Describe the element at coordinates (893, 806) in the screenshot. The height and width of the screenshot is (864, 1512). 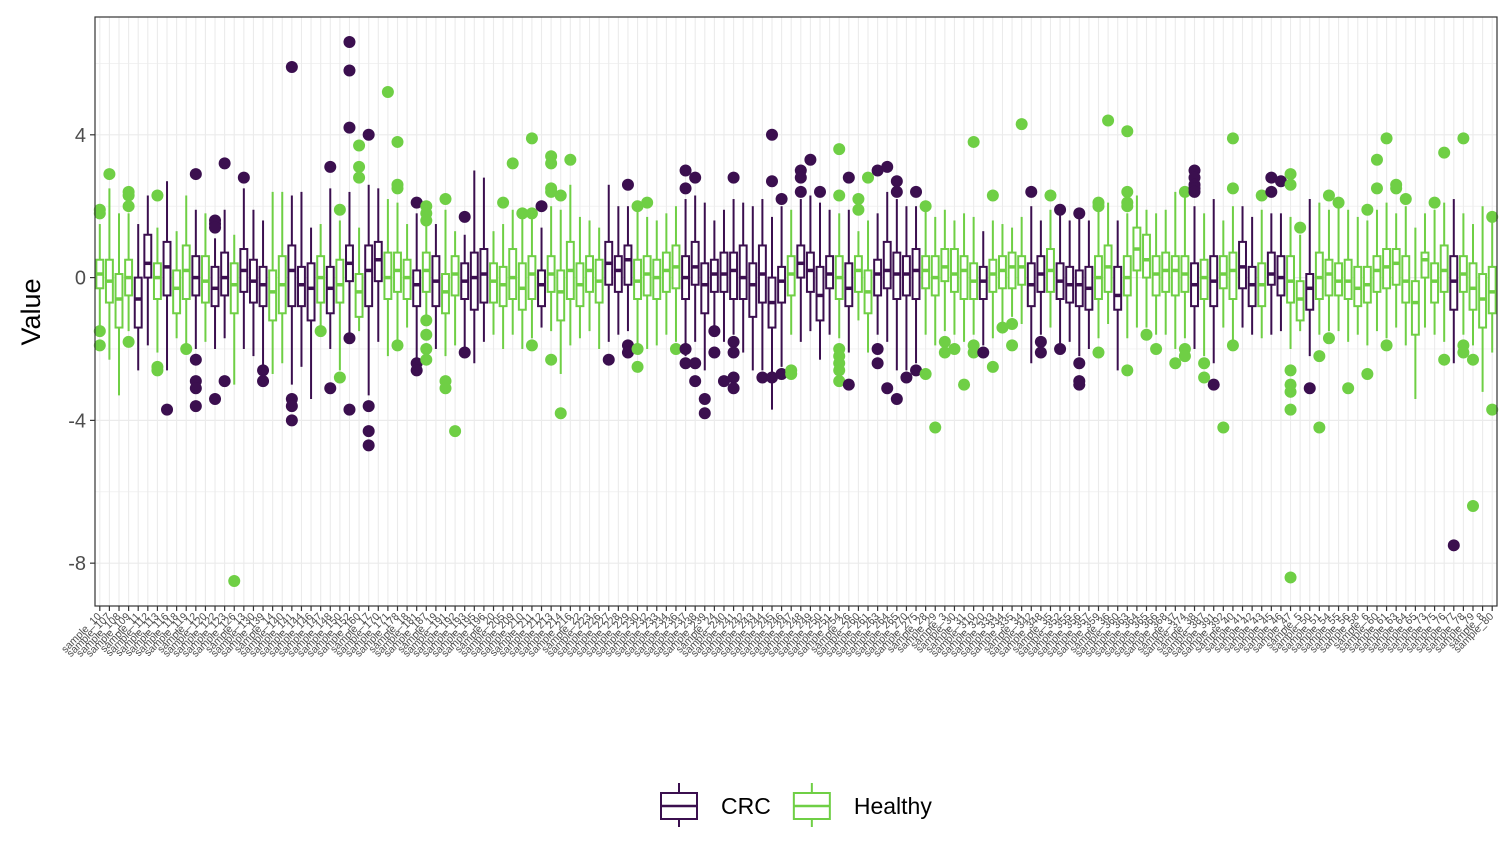
I see `legend-label: Healthy` at that location.